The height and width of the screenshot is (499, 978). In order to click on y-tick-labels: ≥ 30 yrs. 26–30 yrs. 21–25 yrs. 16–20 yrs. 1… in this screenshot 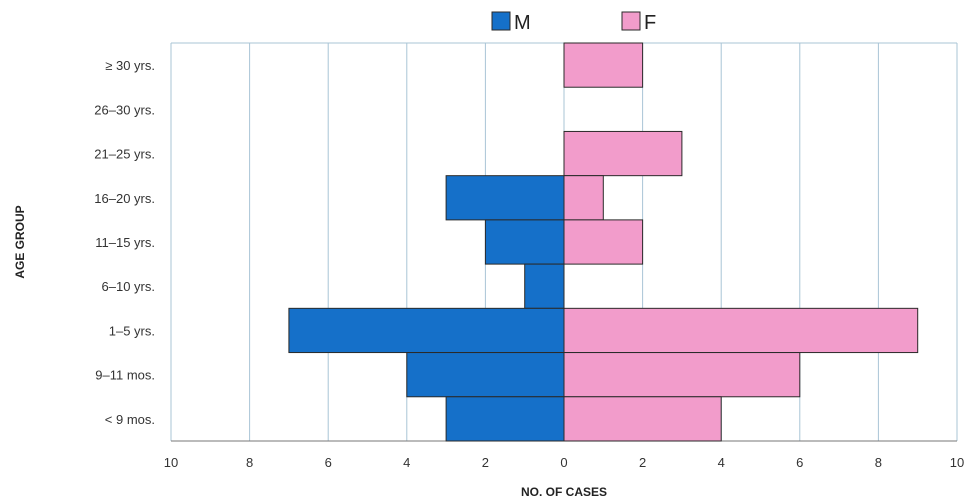, I will do `click(124, 242)`.